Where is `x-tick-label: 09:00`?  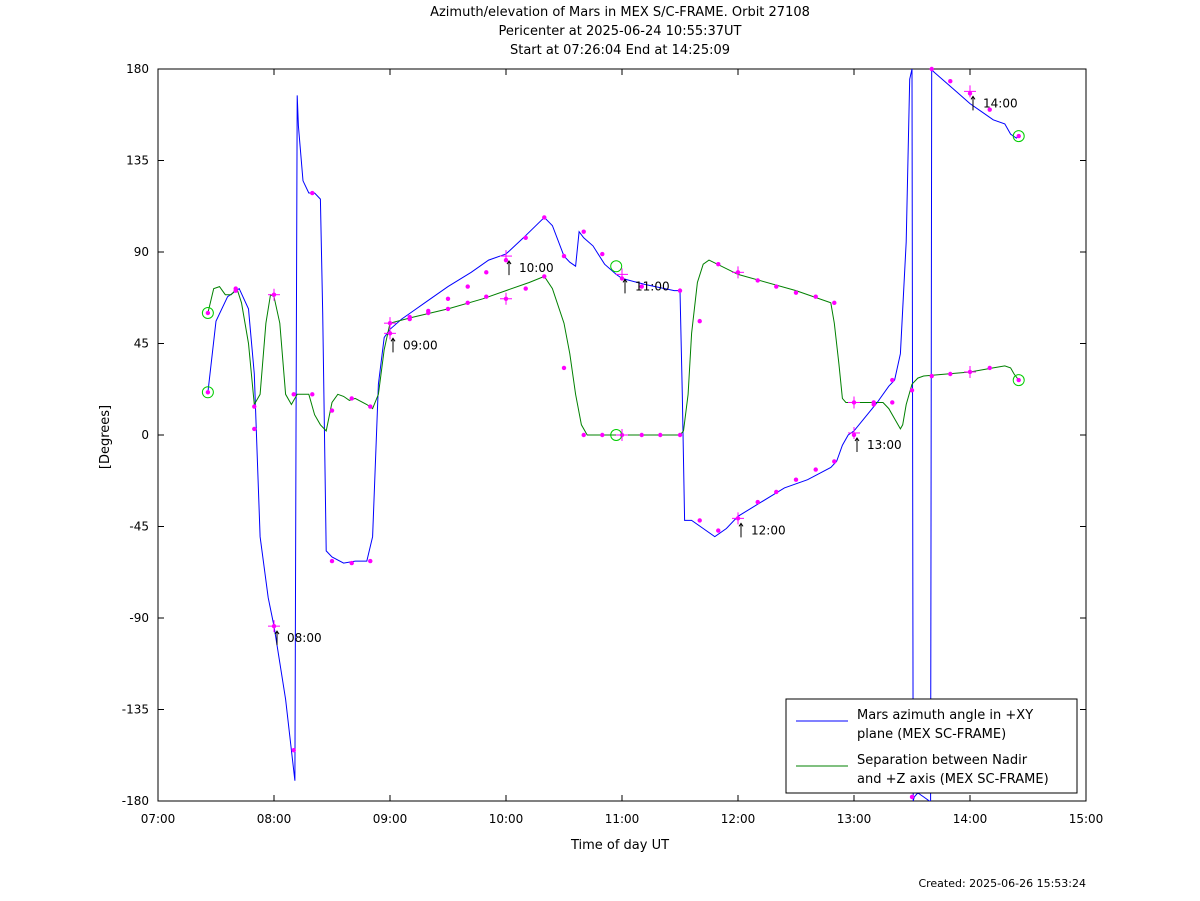 x-tick-label: 09:00 is located at coordinates (390, 819).